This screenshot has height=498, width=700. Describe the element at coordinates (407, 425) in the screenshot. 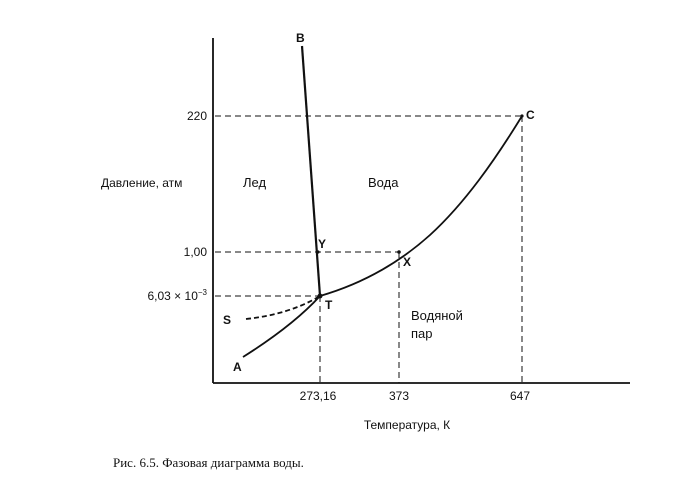

I see `x-axis-title: Температура, К` at that location.